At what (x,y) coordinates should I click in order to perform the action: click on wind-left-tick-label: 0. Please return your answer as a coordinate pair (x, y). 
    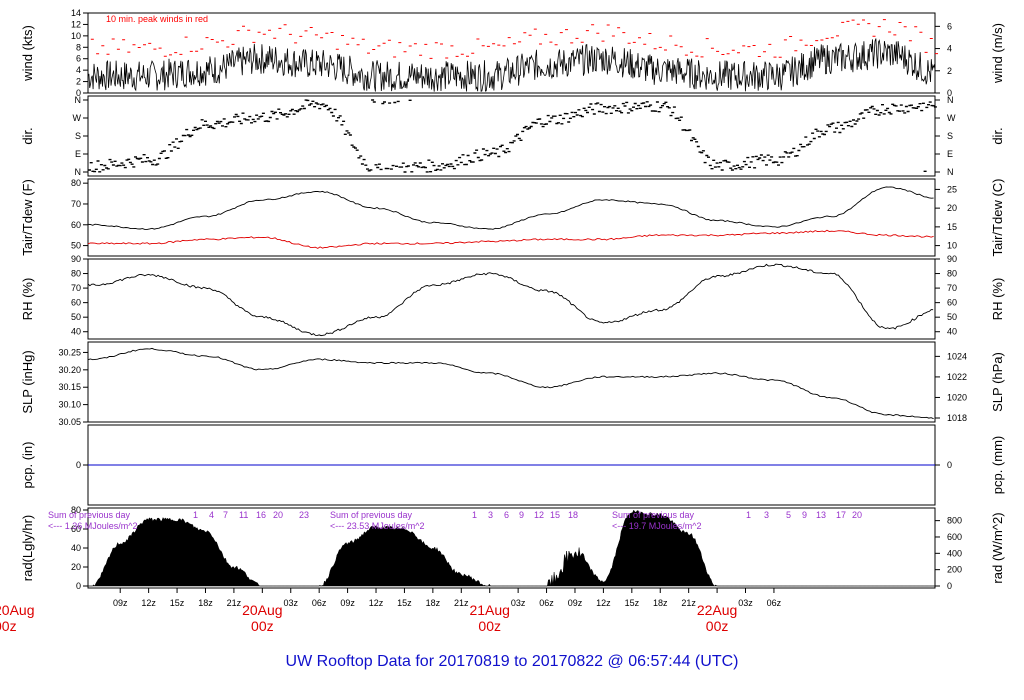
    Looking at the image, I should click on (78, 93).